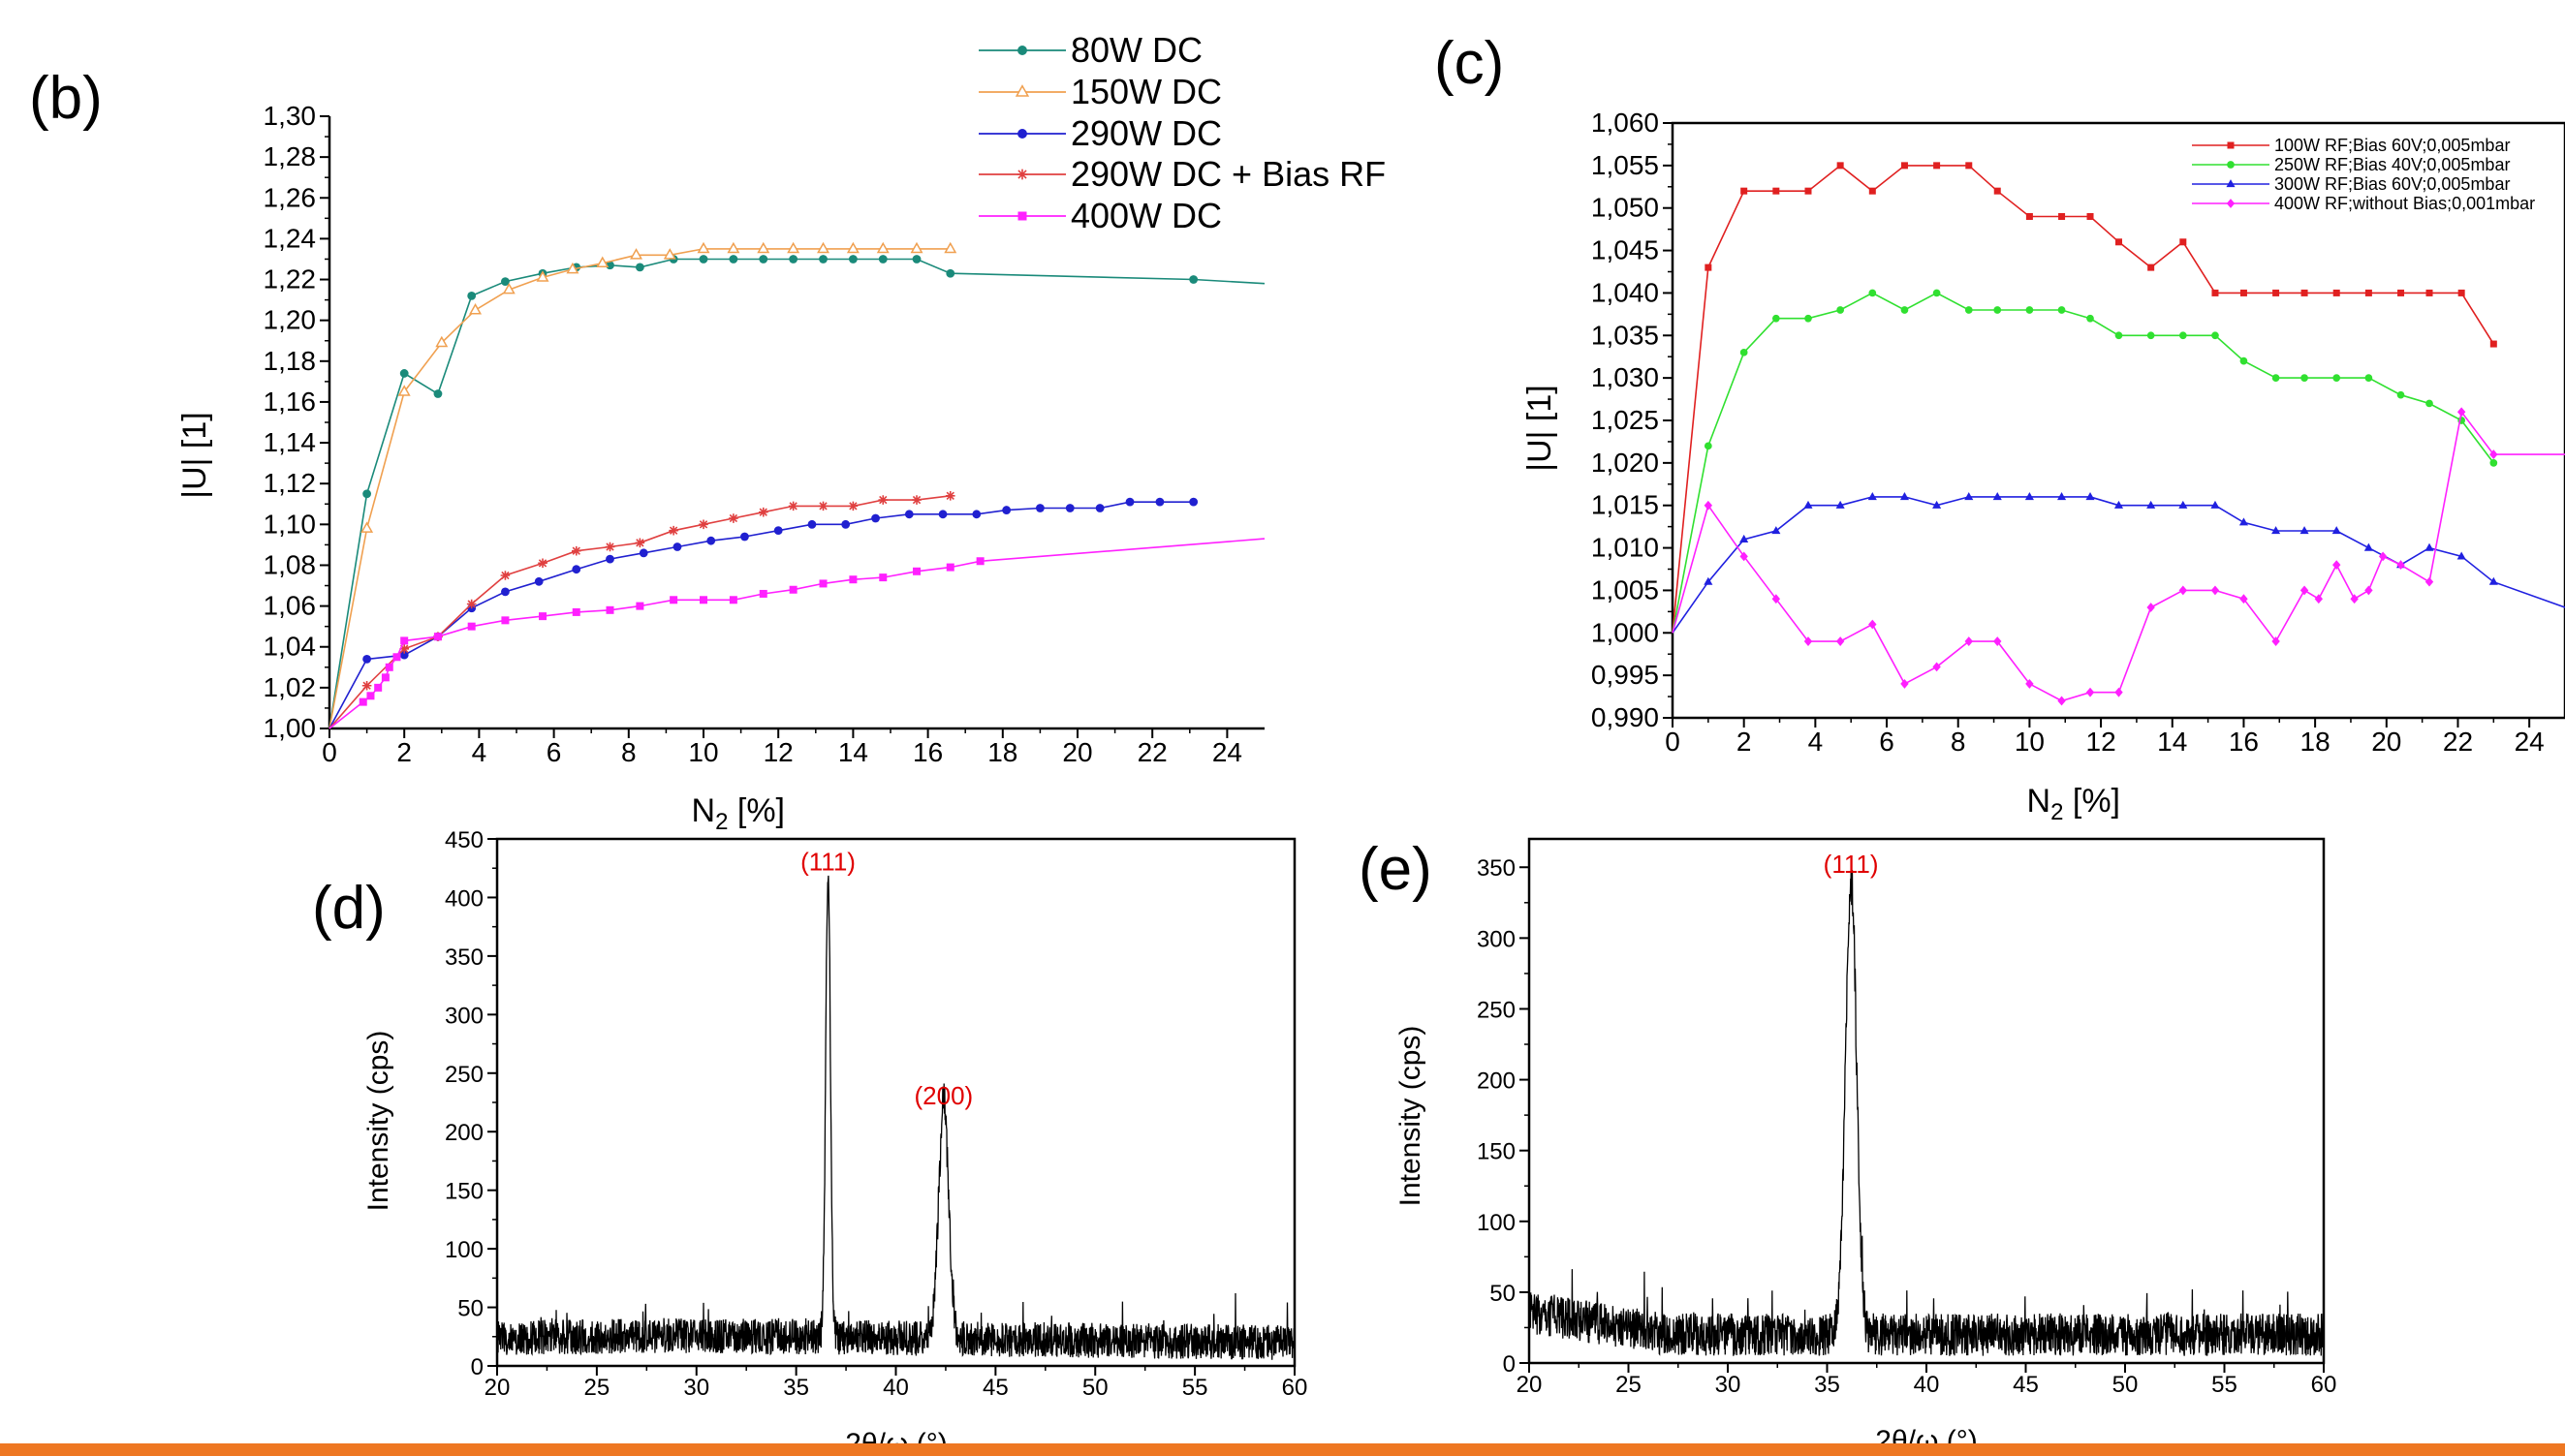 The width and height of the screenshot is (2565, 1456). I want to click on chart-c-y-tick-label: 1,005, so click(1625, 589).